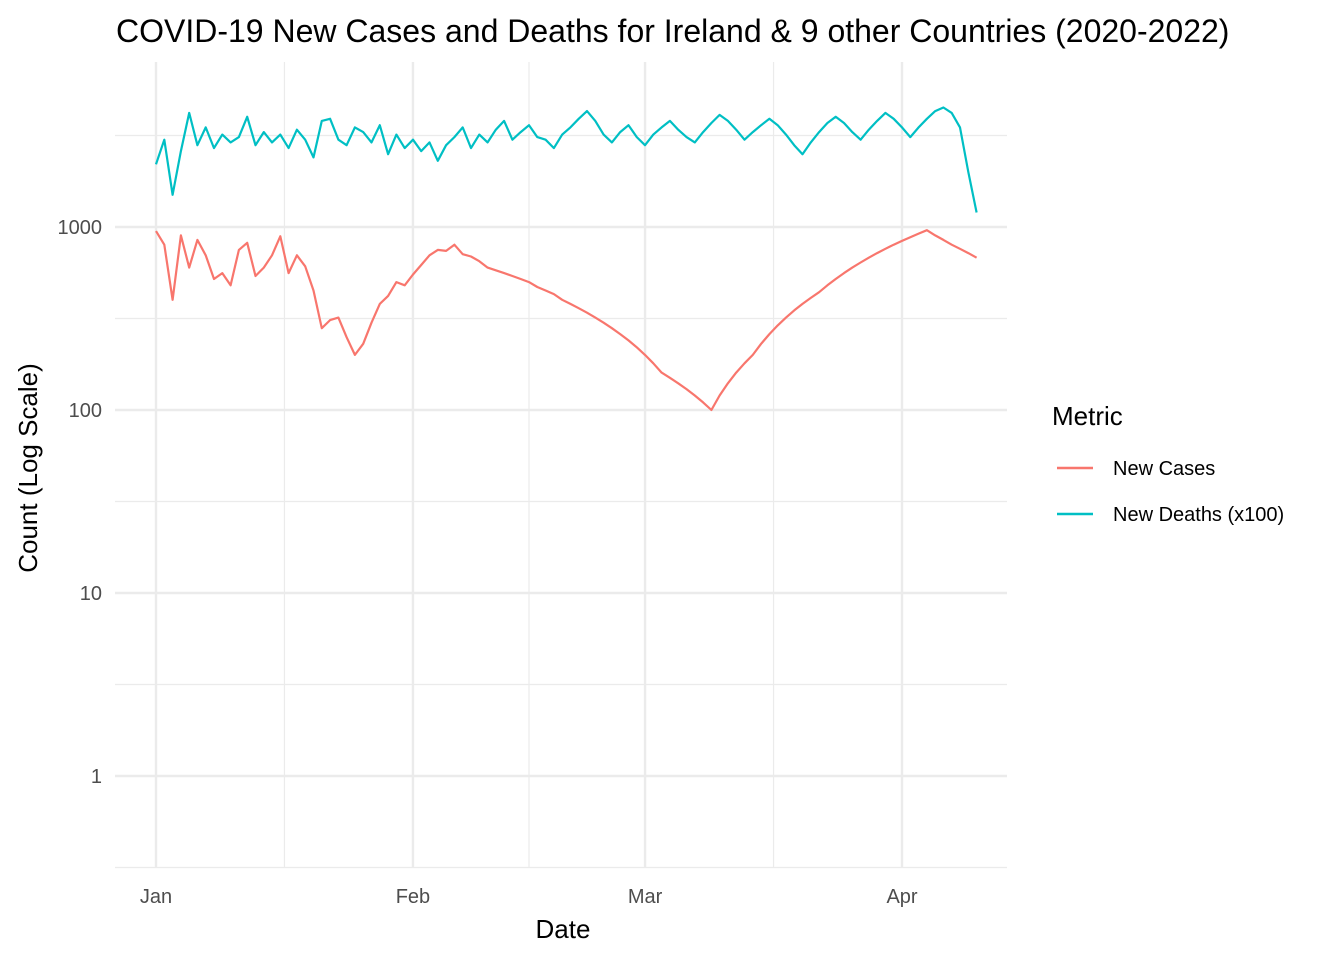  I want to click on series-line-new-cases, so click(566, 320).